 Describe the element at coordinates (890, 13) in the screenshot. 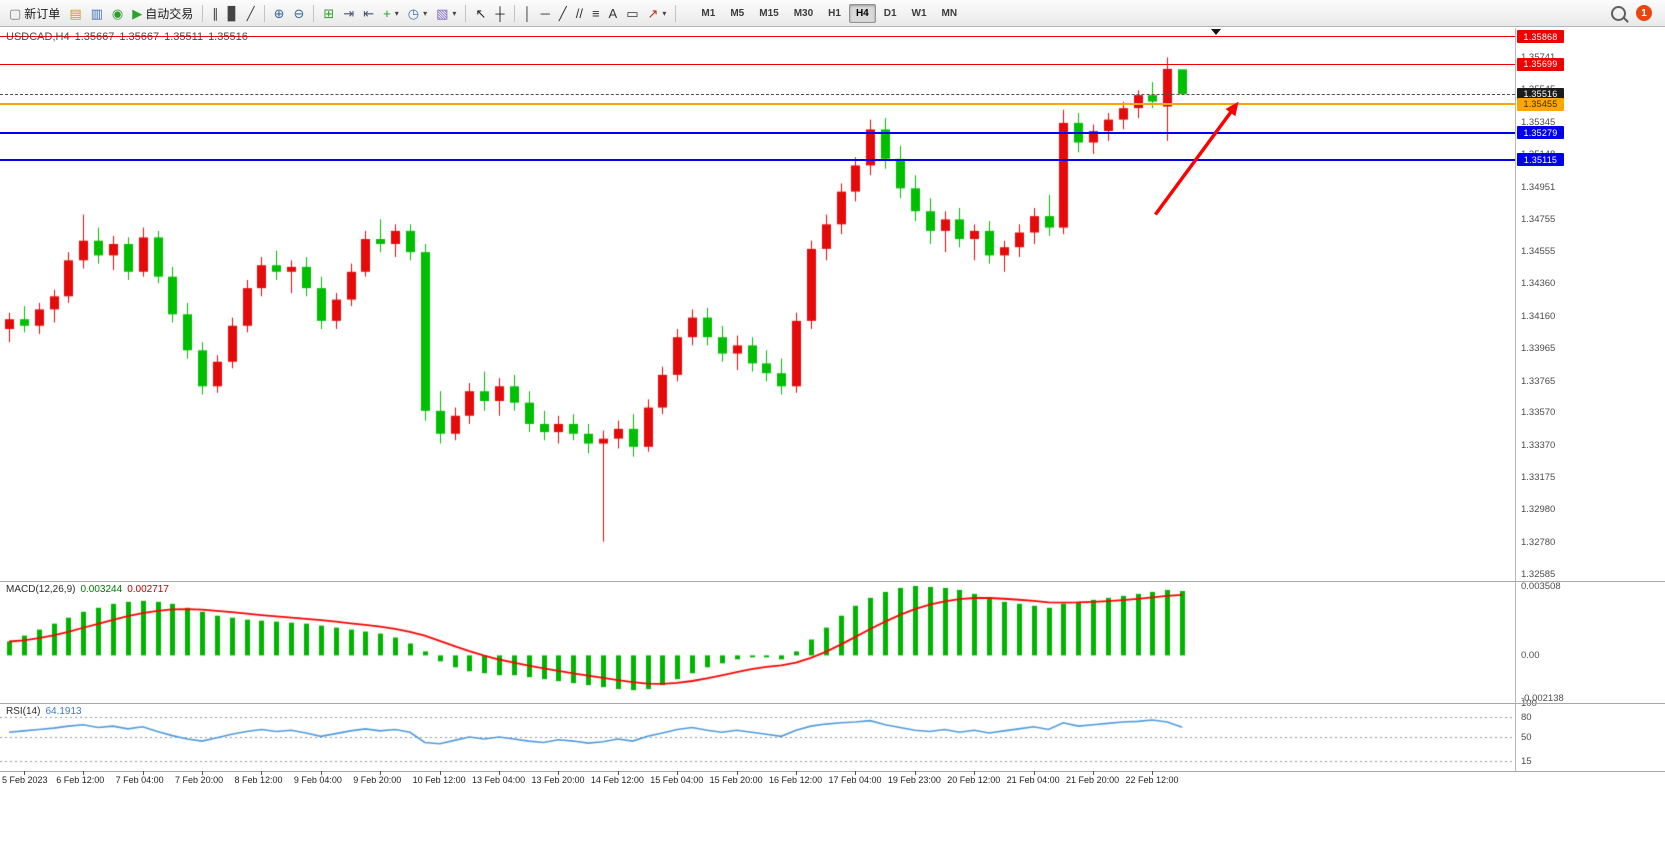

I see `timeframe-d1: D1` at that location.